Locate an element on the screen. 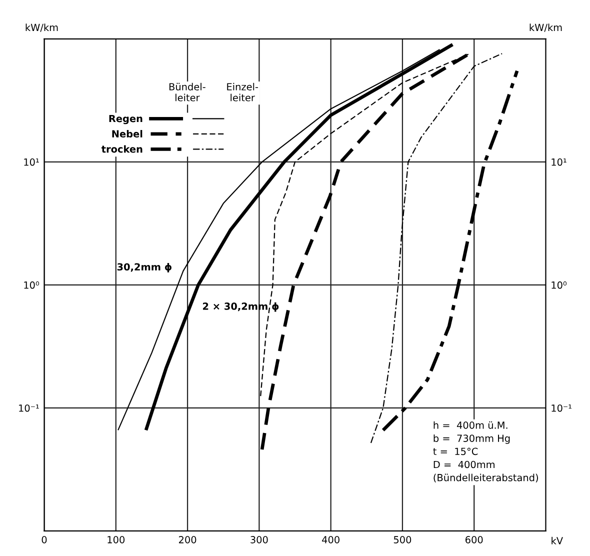  x-tick-label: 300 is located at coordinates (259, 540).